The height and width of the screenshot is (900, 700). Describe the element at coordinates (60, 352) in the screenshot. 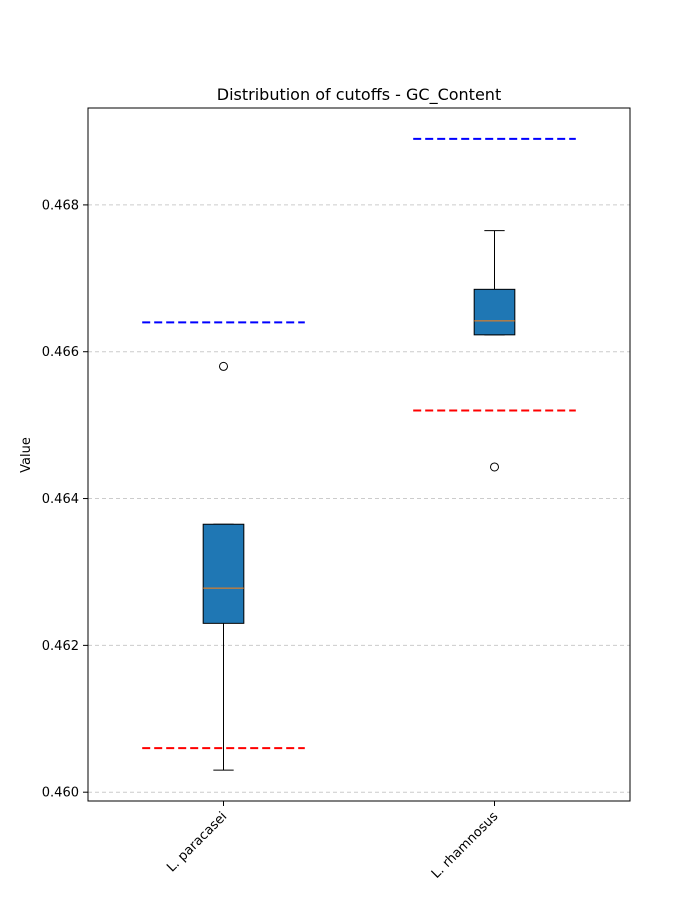

I see `y-tick-label: 0.466` at that location.